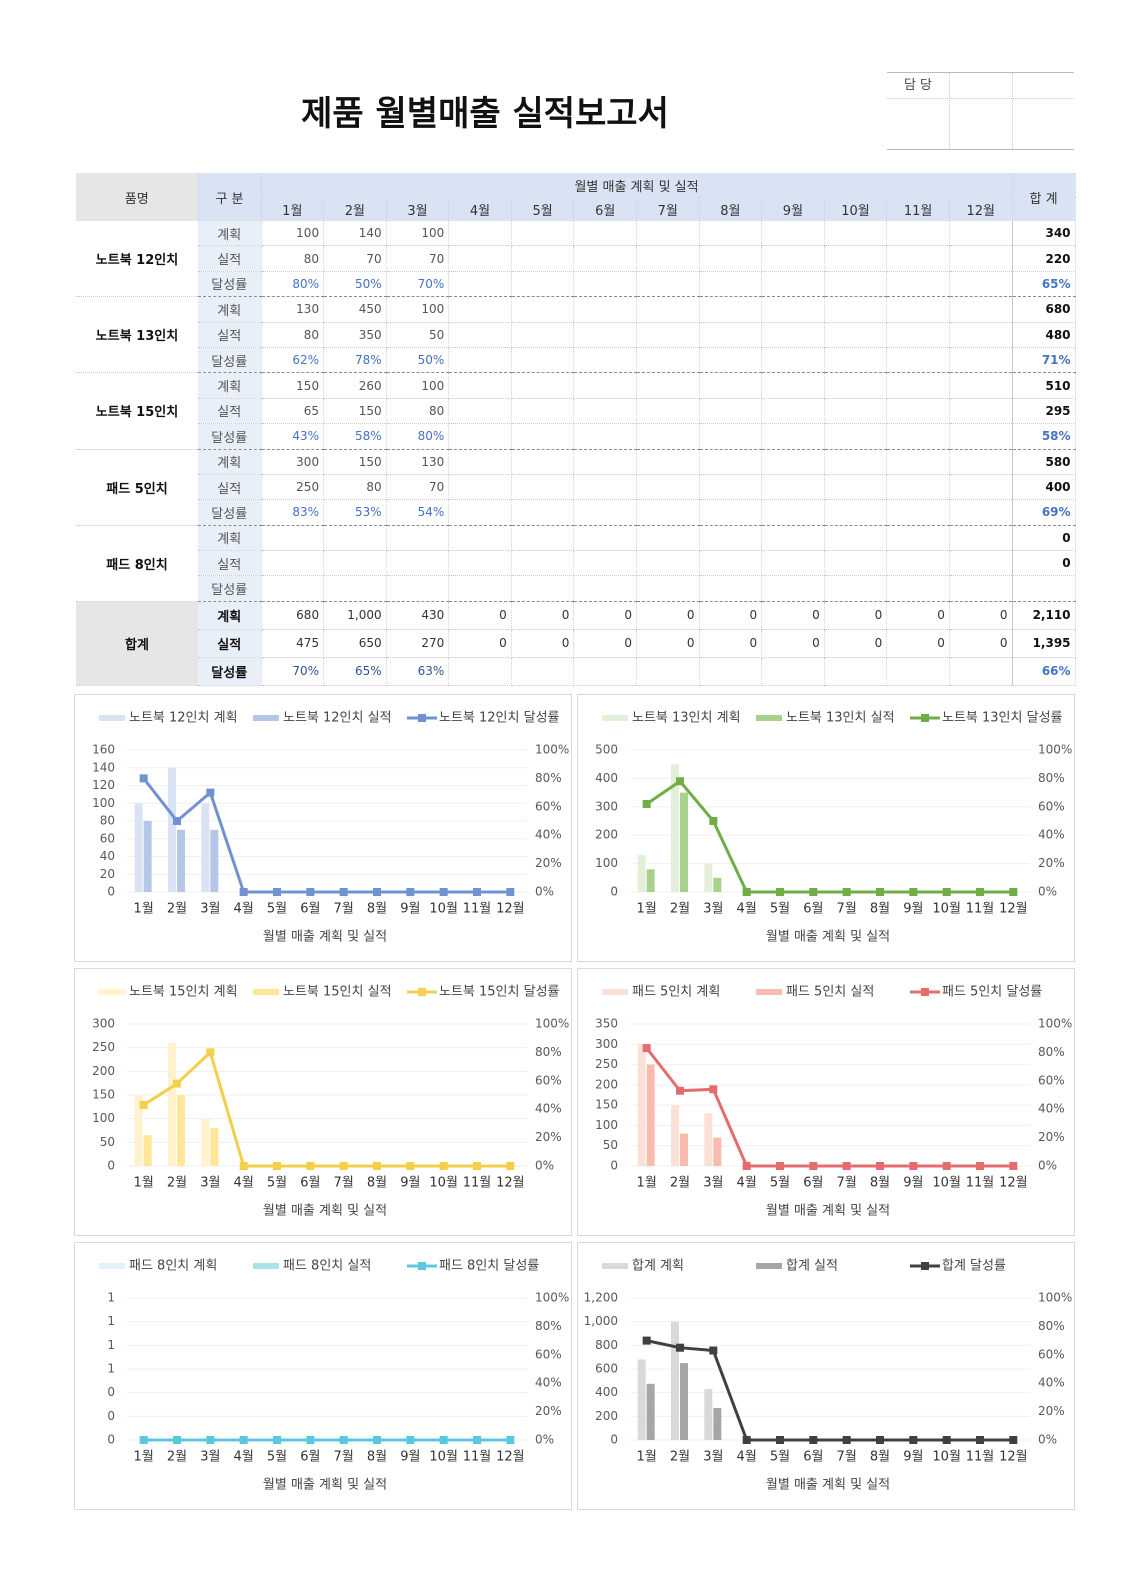 This screenshot has height=1588, width=1139. I want to click on y2-tick-label: 100%, so click(552, 750).